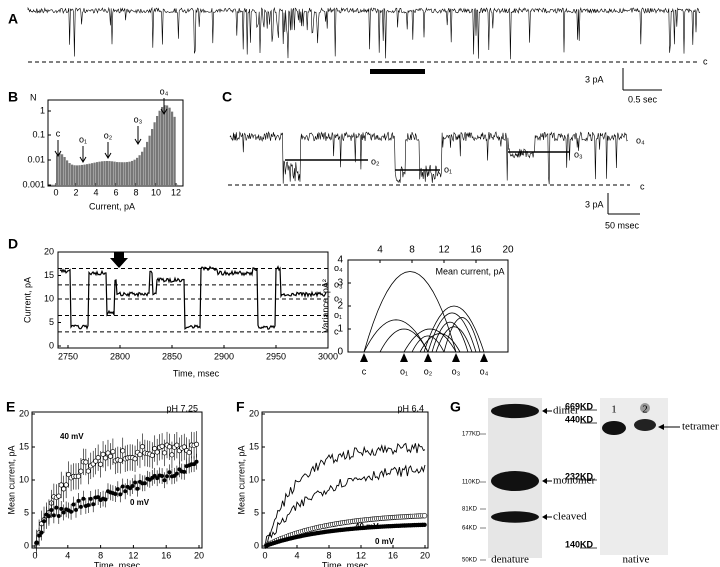 The width and height of the screenshot is (720, 567). Describe the element at coordinates (112, 206) in the screenshot. I see `axis-title: Current, pA` at that location.